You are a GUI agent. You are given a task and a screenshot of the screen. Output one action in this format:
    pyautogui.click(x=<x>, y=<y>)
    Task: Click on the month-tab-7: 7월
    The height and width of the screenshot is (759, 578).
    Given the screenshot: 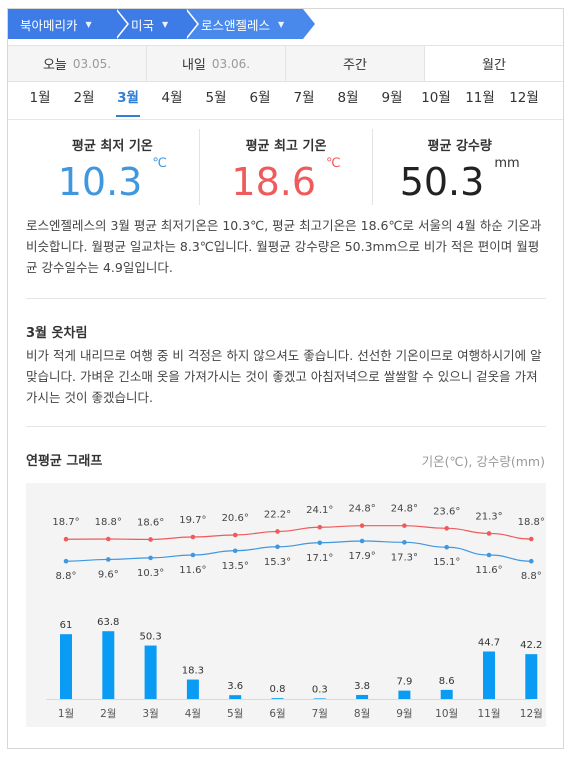 What is the action you would take?
    pyautogui.click(x=304, y=98)
    